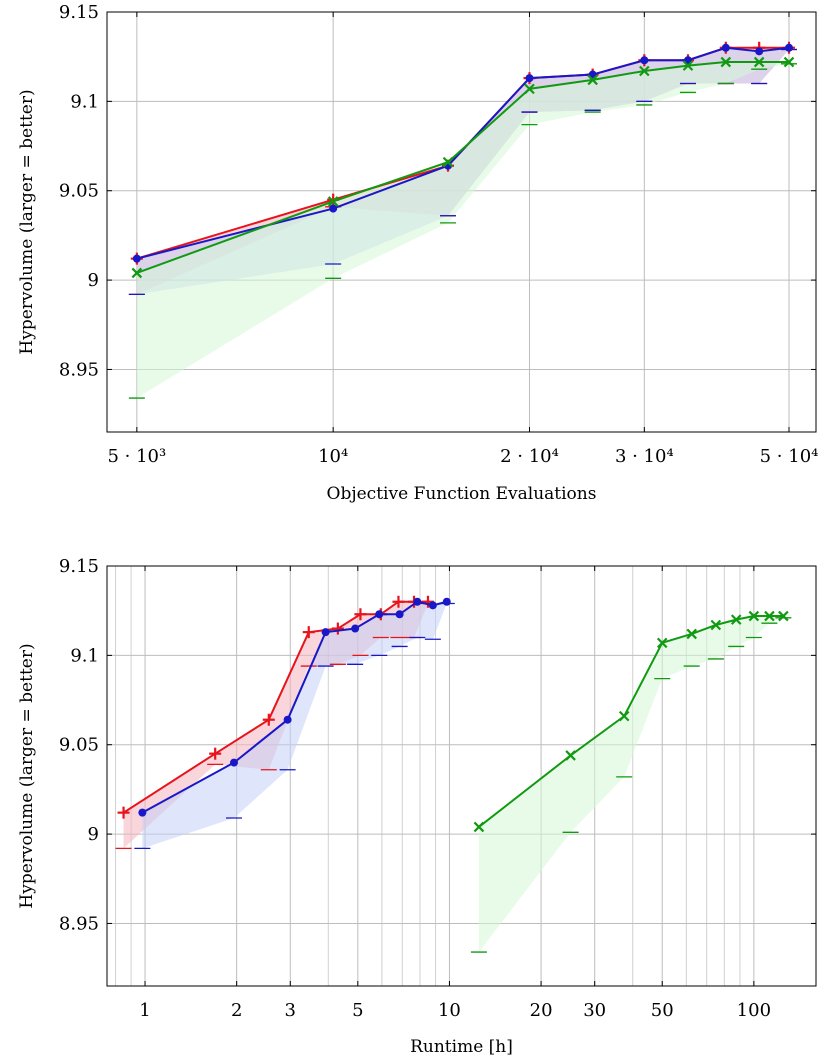  Describe the element at coordinates (449, 1010) in the screenshot. I see `x-tick-label: 10` at that location.